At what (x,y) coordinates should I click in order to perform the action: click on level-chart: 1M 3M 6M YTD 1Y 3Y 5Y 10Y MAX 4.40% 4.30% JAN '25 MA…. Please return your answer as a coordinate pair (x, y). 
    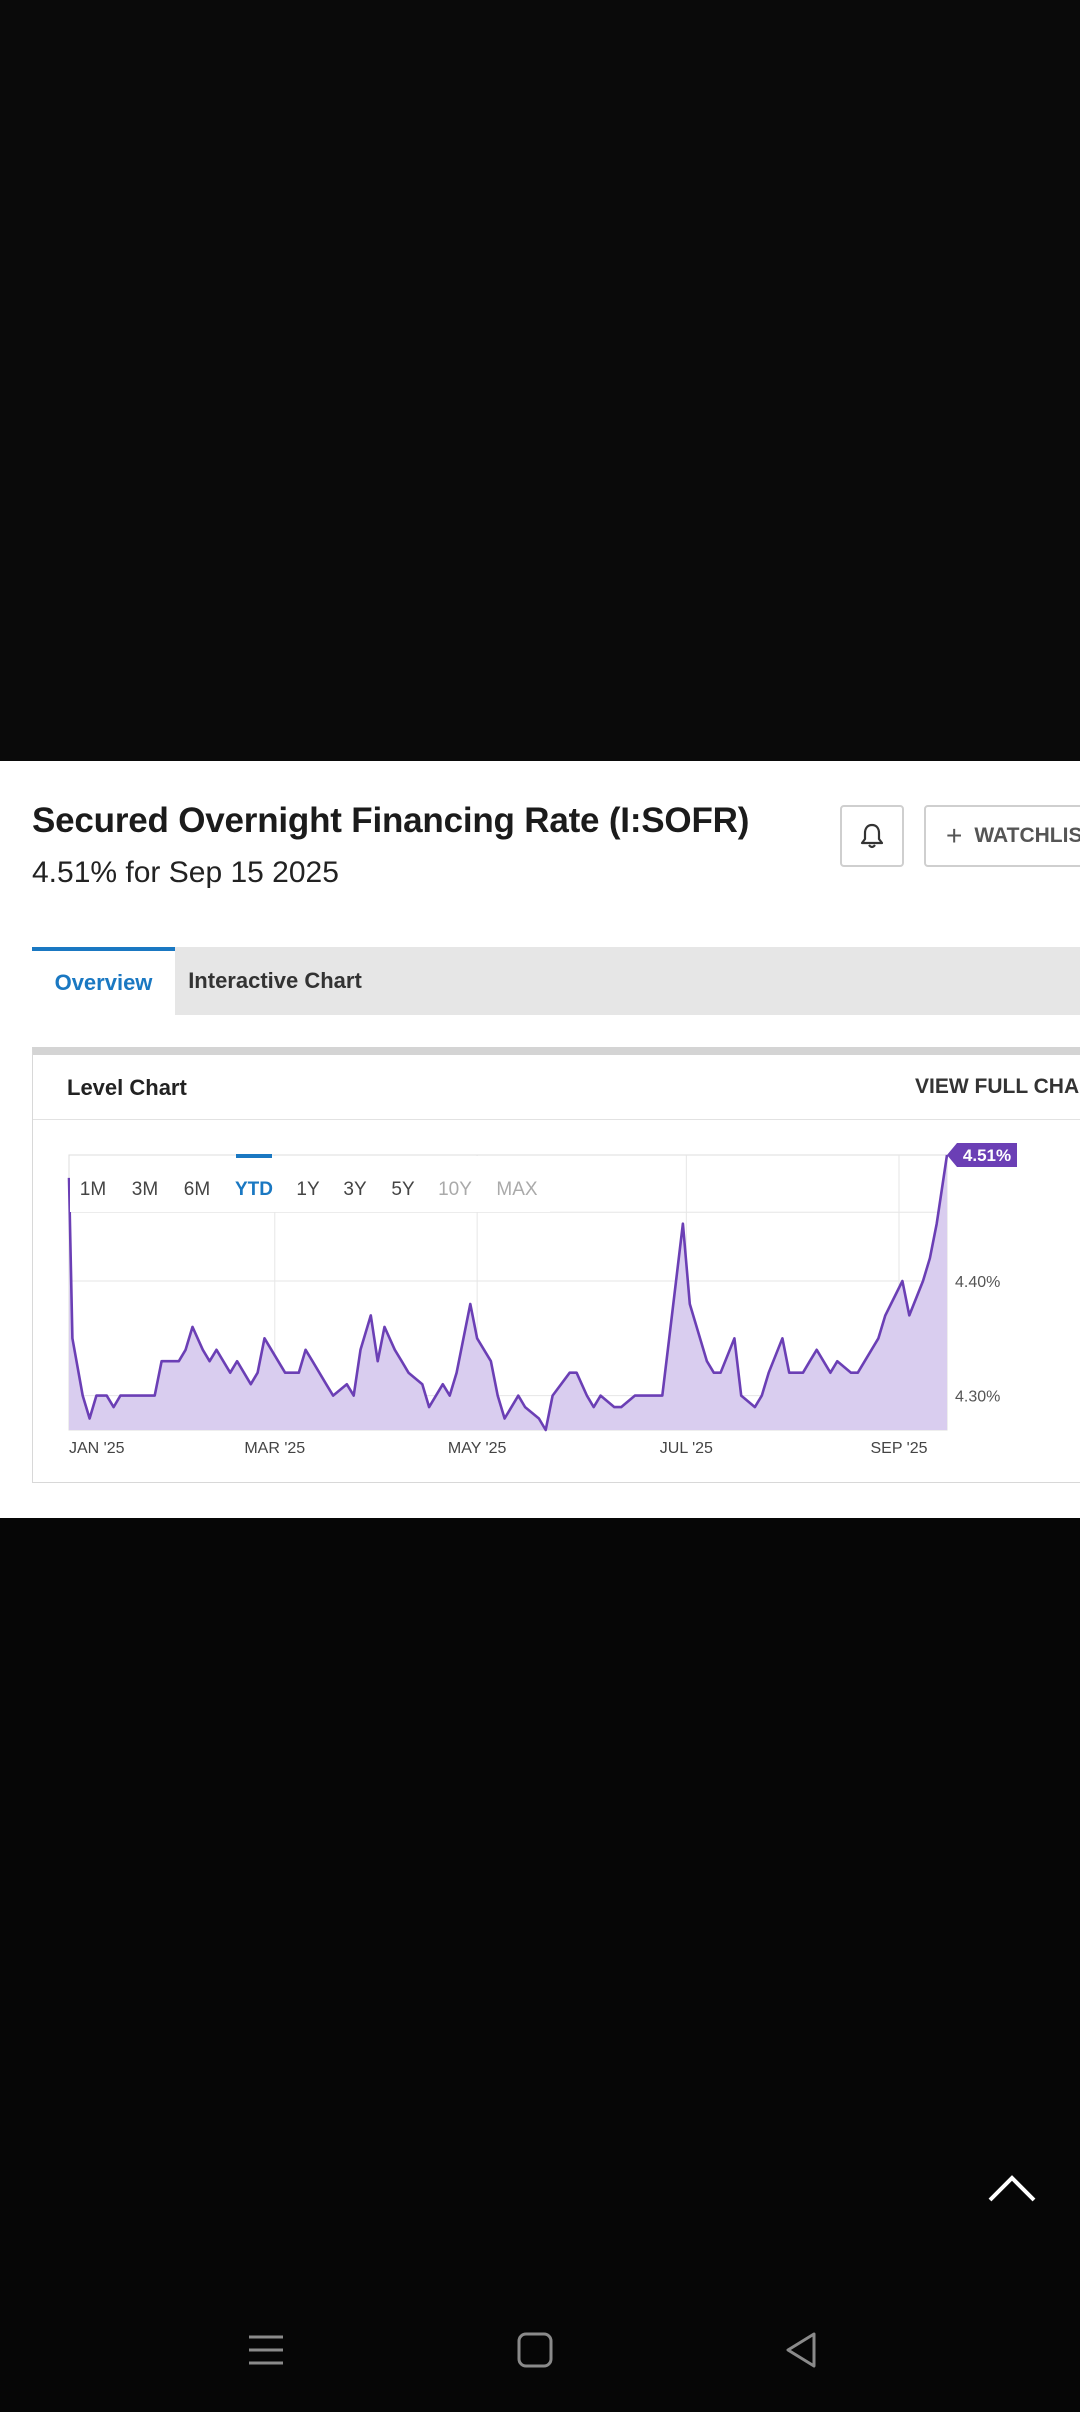
    Looking at the image, I should click on (542, 1300).